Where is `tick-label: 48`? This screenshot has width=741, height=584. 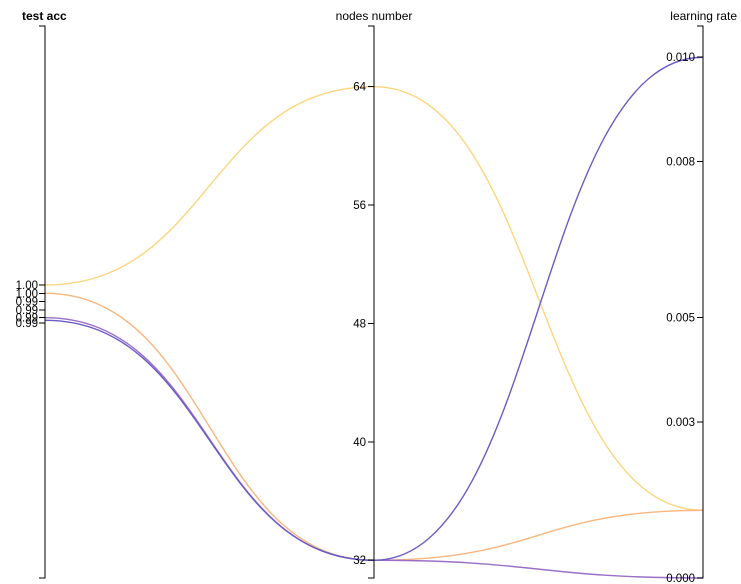
tick-label: 48 is located at coordinates (359, 324).